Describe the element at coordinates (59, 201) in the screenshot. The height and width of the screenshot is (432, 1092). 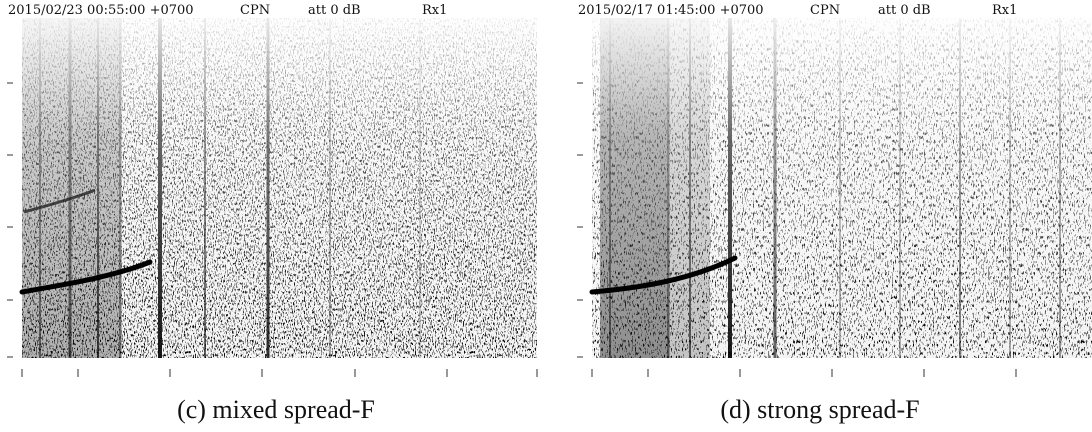
I see `secondary-trace` at that location.